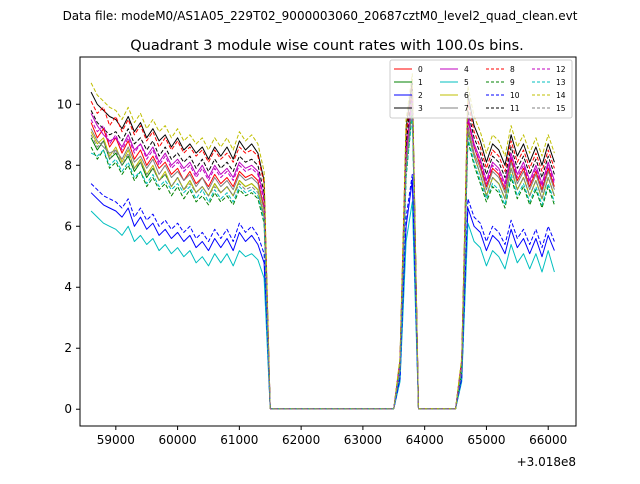 The image size is (640, 484). What do you see at coordinates (68, 256) in the screenshot?
I see `y-axis: 0 2 4 6 8 10` at bounding box center [68, 256].